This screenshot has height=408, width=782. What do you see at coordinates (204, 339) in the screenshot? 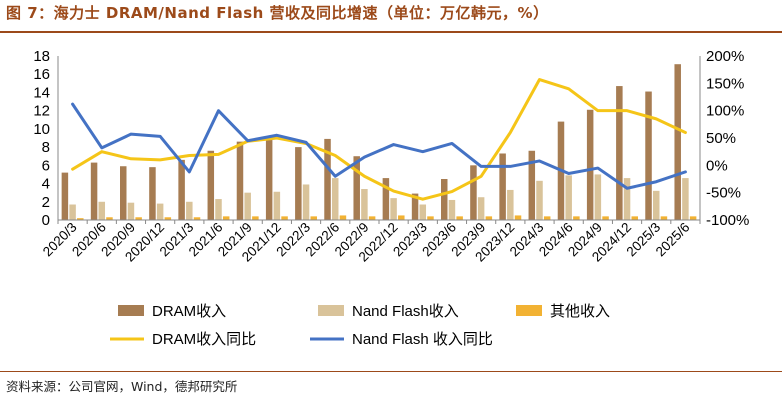
I see `legend-label-dram-yoy: DRAM收入同比` at bounding box center [204, 339].